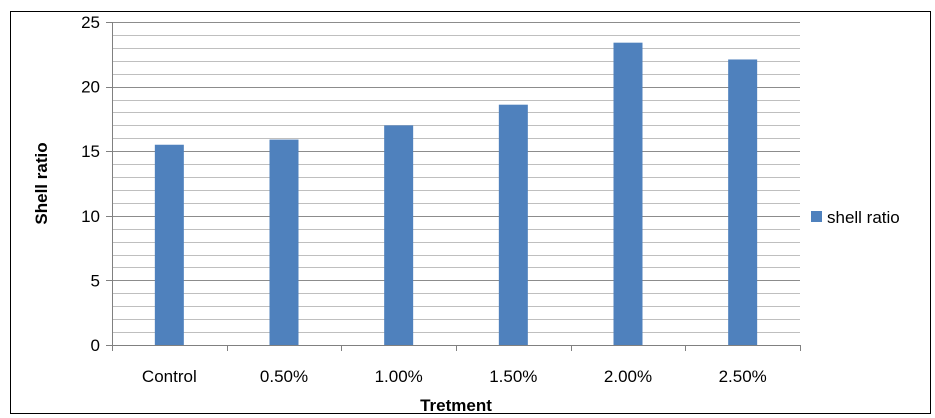 This screenshot has width=935, height=418. I want to click on x-tick-label: 2.50%, so click(743, 376).